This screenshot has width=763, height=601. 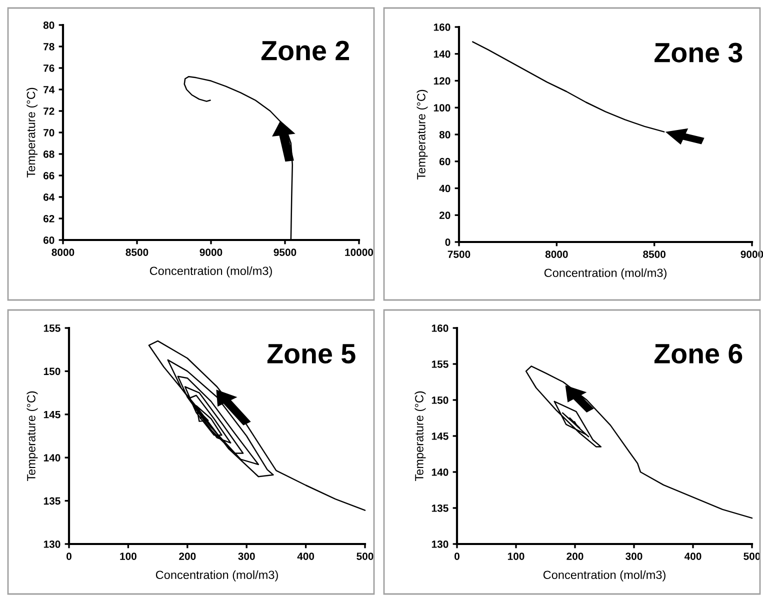 I want to click on y-tick-label: 78, so click(x=49, y=46).